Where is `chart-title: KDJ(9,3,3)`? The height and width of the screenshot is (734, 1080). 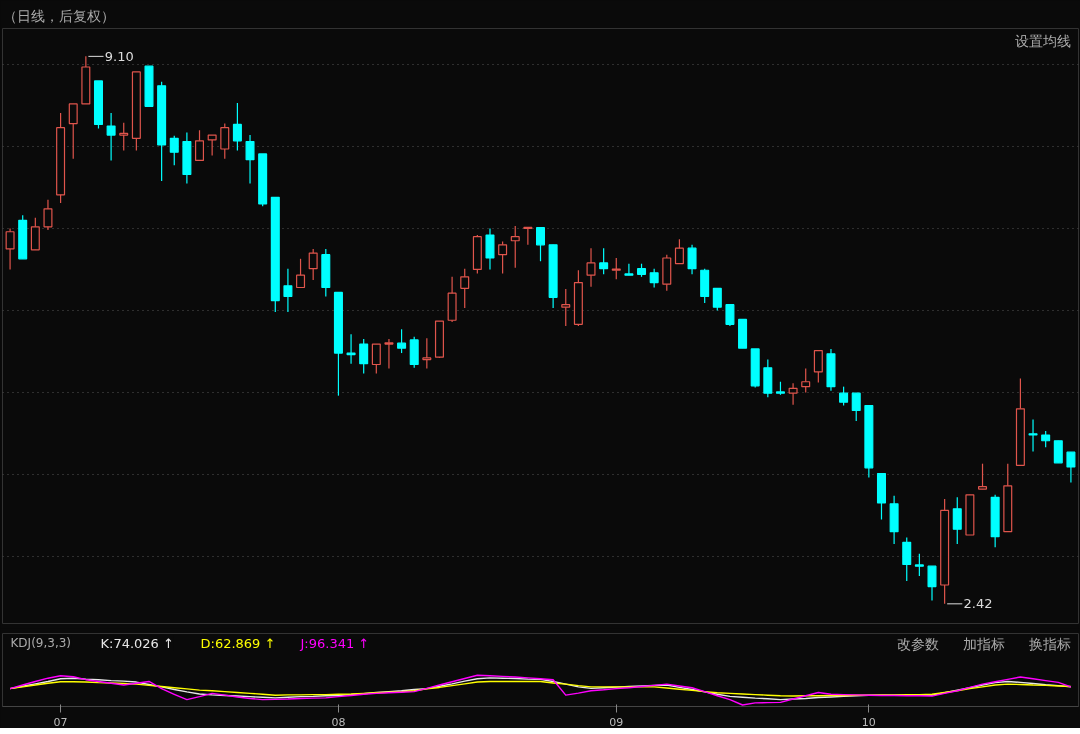 chart-title: KDJ(9,3,3) is located at coordinates (41, 642).